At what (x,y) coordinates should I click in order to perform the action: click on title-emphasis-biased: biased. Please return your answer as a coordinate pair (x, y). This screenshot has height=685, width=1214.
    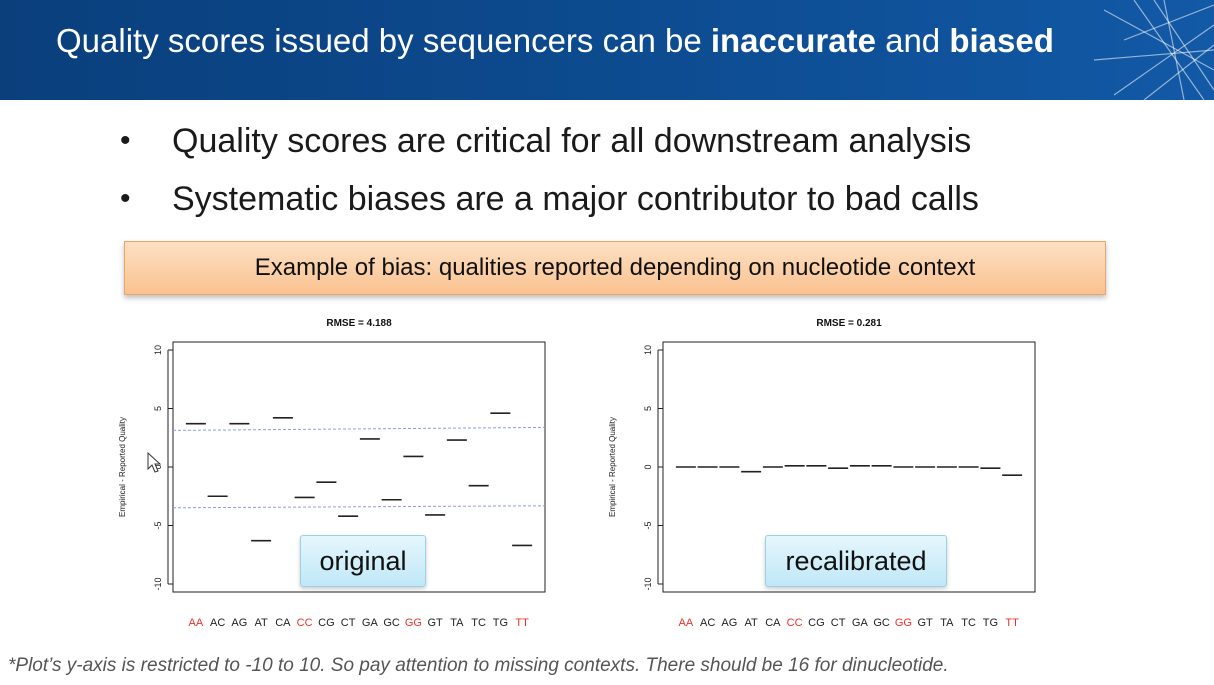
    Looking at the image, I should click on (1001, 40).